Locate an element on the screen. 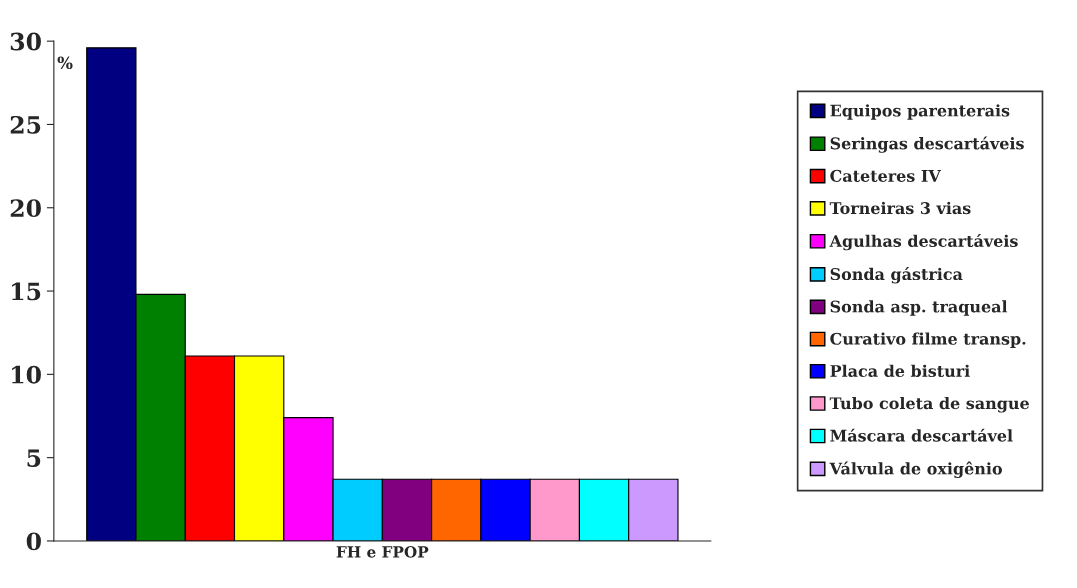 The width and height of the screenshot is (1077, 588). y-tick-label: 15 is located at coordinates (26, 291).